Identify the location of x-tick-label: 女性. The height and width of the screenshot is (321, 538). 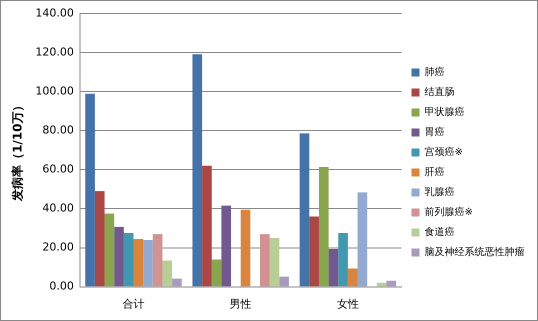
(347, 303).